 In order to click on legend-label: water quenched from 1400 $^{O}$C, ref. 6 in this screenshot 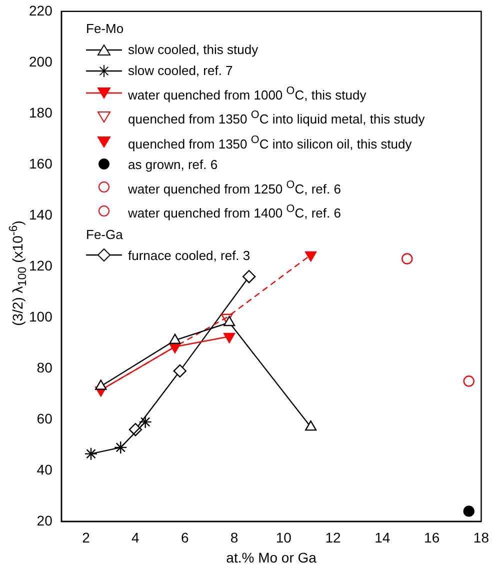, I will do `click(234, 212)`.